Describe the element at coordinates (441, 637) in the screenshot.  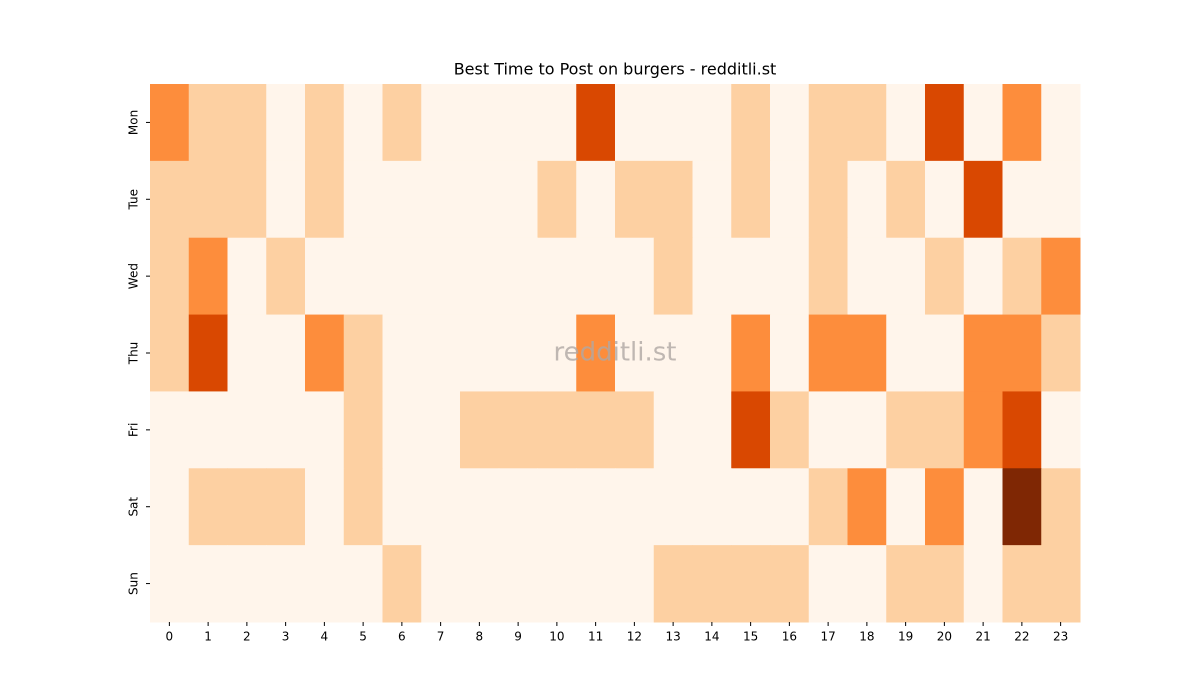
I see `x-tick-label: 7` at that location.